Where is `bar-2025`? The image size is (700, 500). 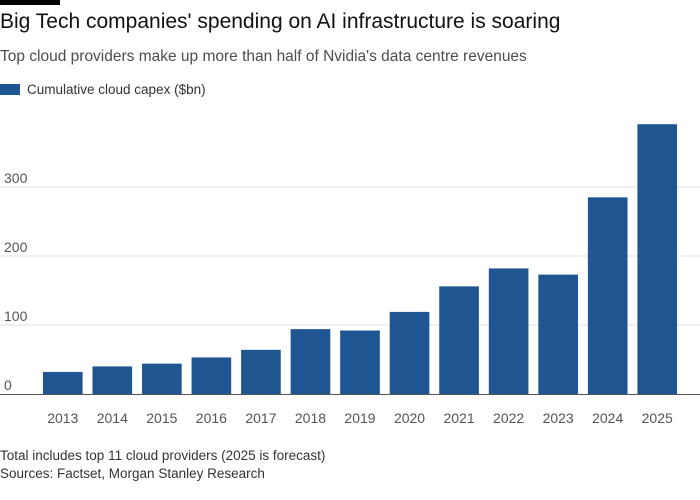
bar-2025 is located at coordinates (657, 259).